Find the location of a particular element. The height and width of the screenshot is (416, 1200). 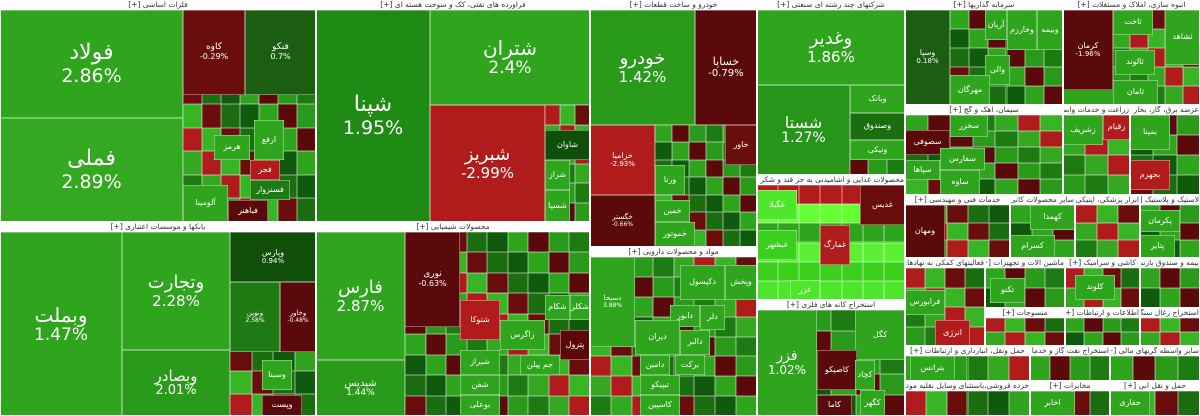

tile-label: شاوان is located at coordinates (567, 144).